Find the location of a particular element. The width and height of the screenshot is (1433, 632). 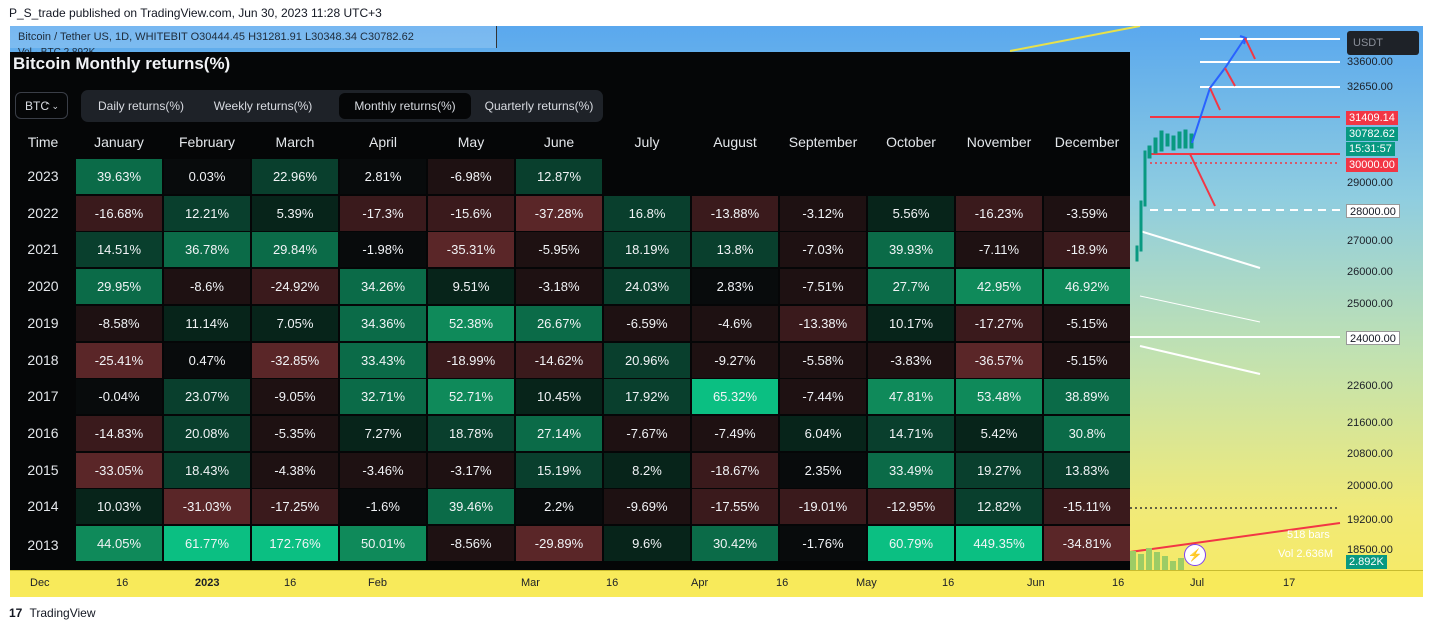

return-cell: 24.03% is located at coordinates (647, 287).